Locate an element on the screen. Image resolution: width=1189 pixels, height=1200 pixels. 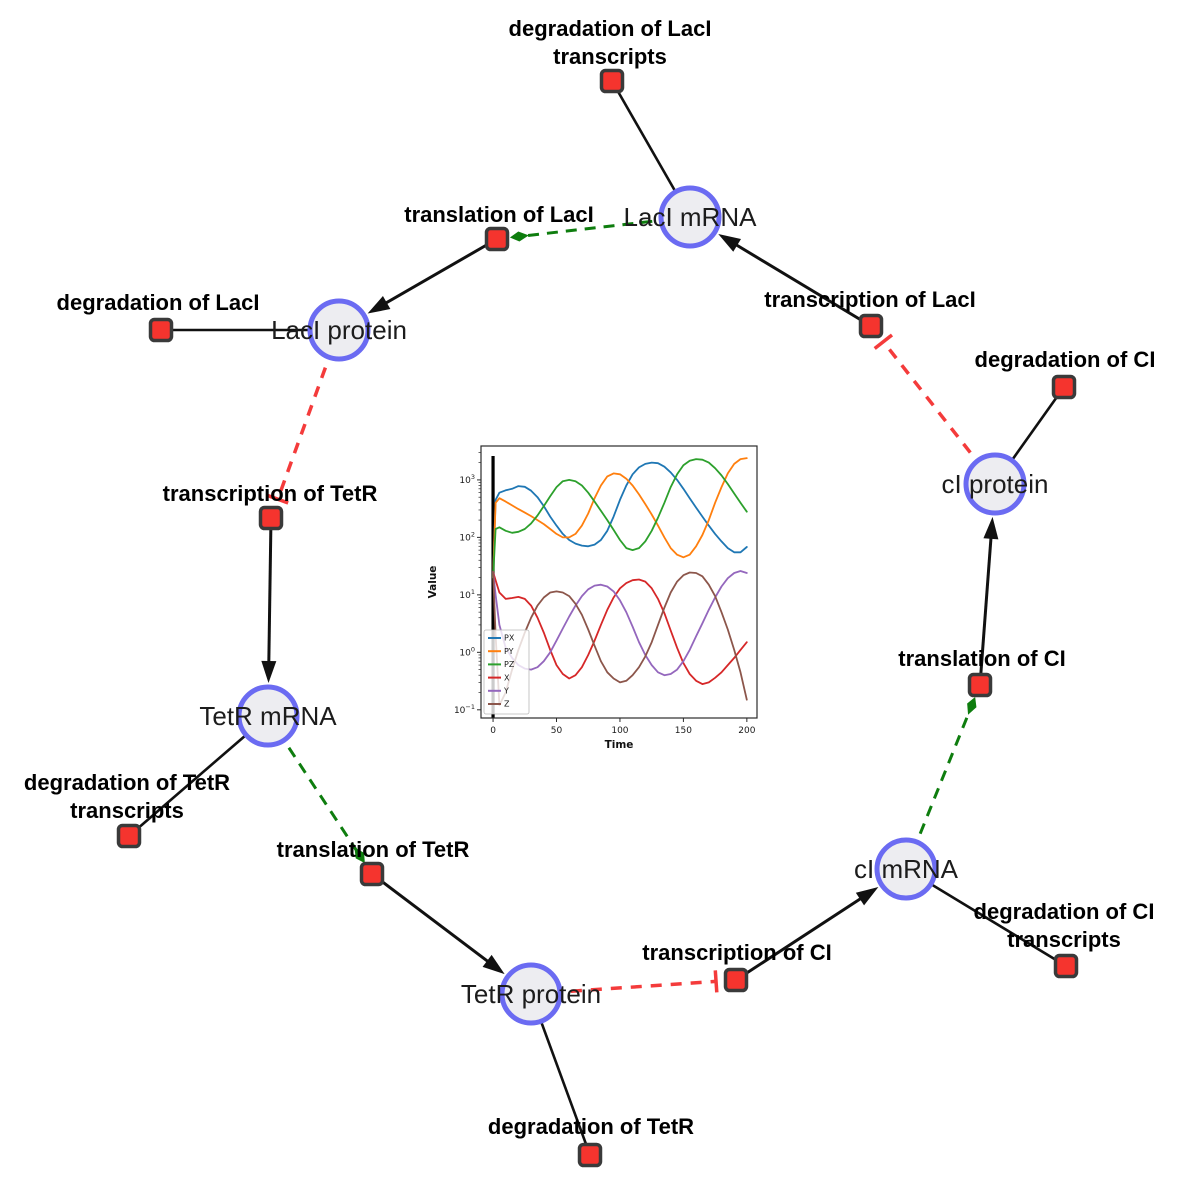
species-node-ci-protein is located at coordinates (995, 484).